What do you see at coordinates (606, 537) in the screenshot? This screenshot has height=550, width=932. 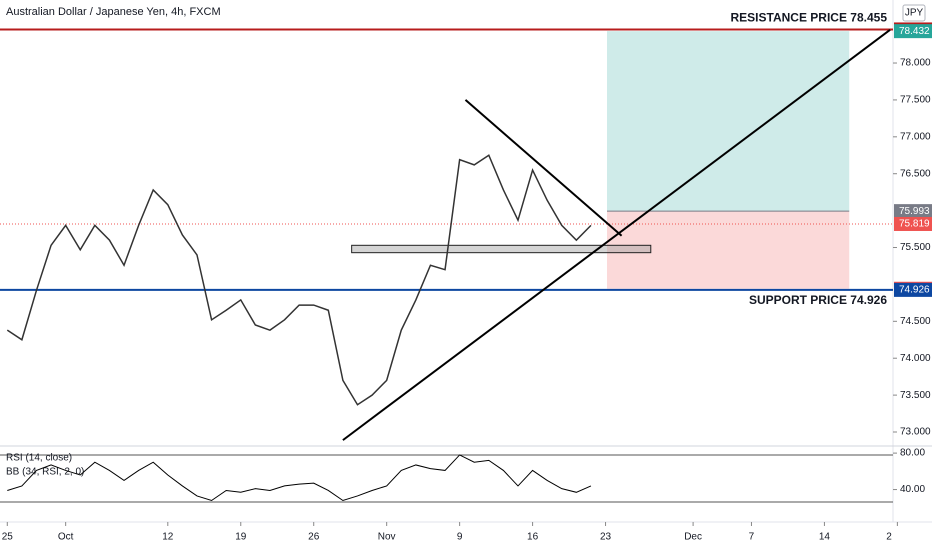 I see `x-tick-label: 23` at bounding box center [606, 537].